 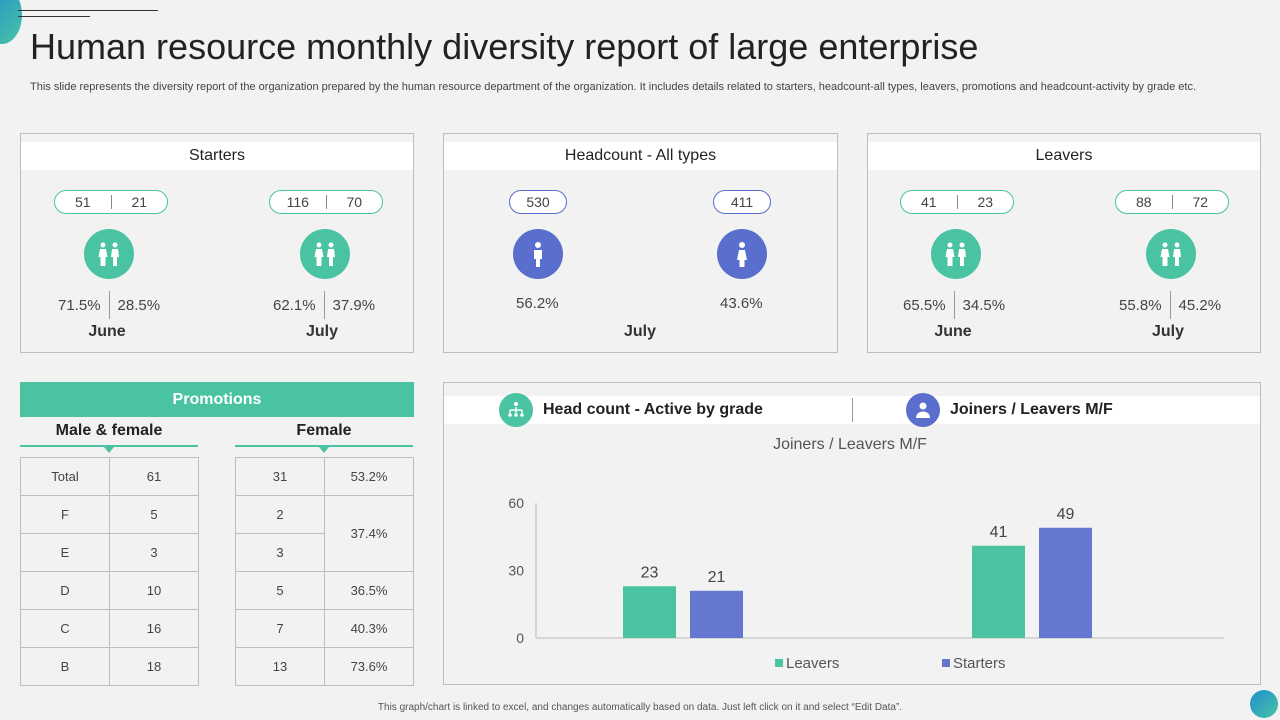 I want to click on female-table: 31 53.2% 2 37.4% 3 5 36.5% 7 40.3% 13 73.6%, so click(x=324, y=571).